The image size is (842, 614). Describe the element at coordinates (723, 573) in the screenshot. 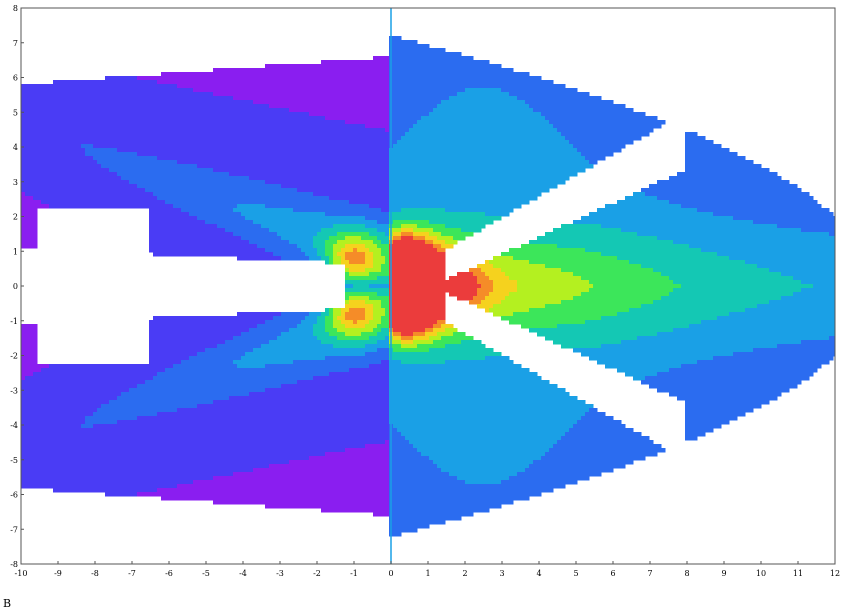

I see `x-tick-label: 9` at that location.